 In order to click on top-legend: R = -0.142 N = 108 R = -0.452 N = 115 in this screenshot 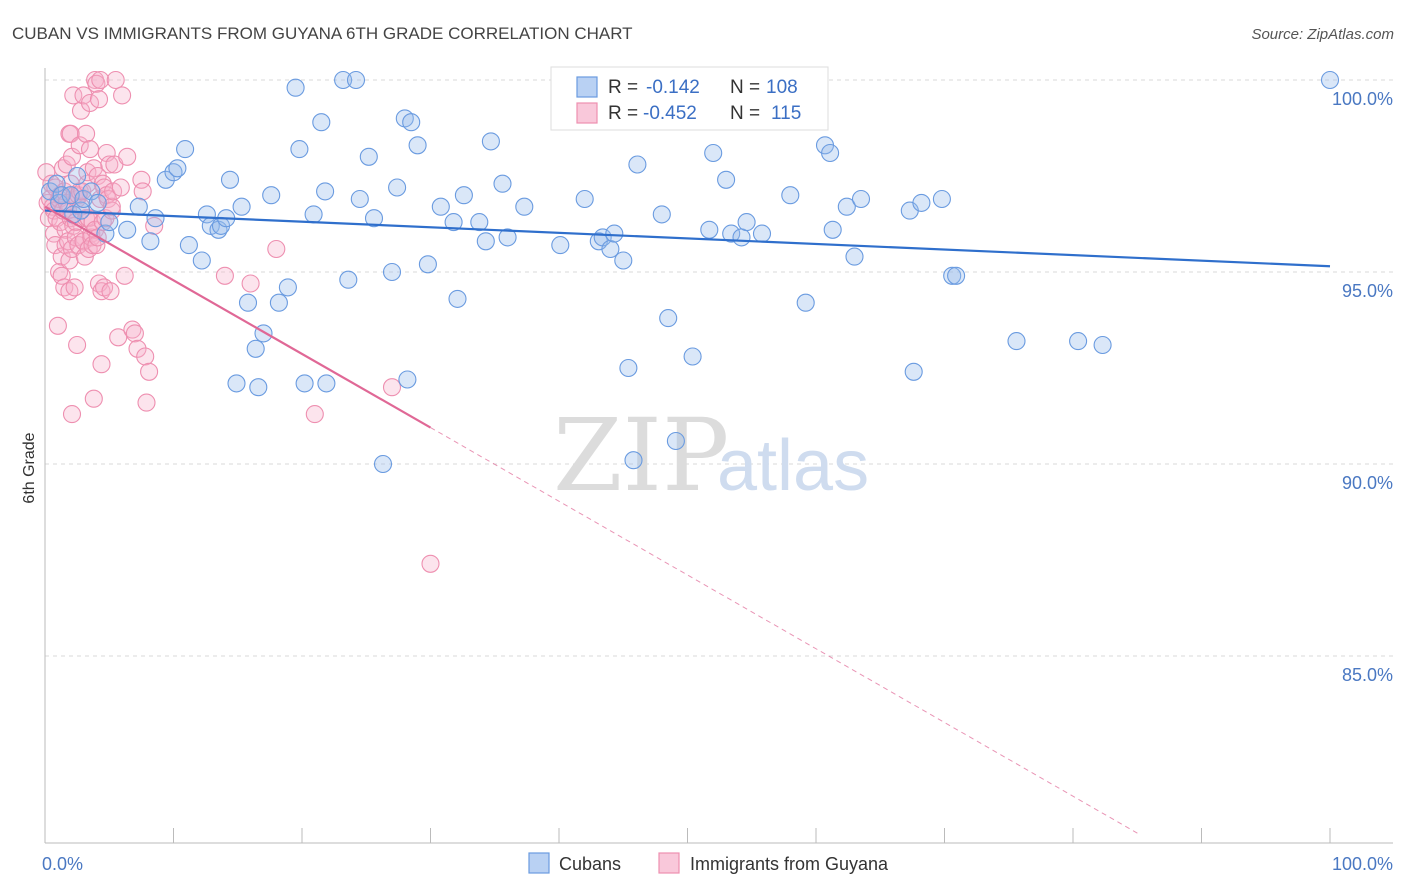, I will do `click(689, 98)`.